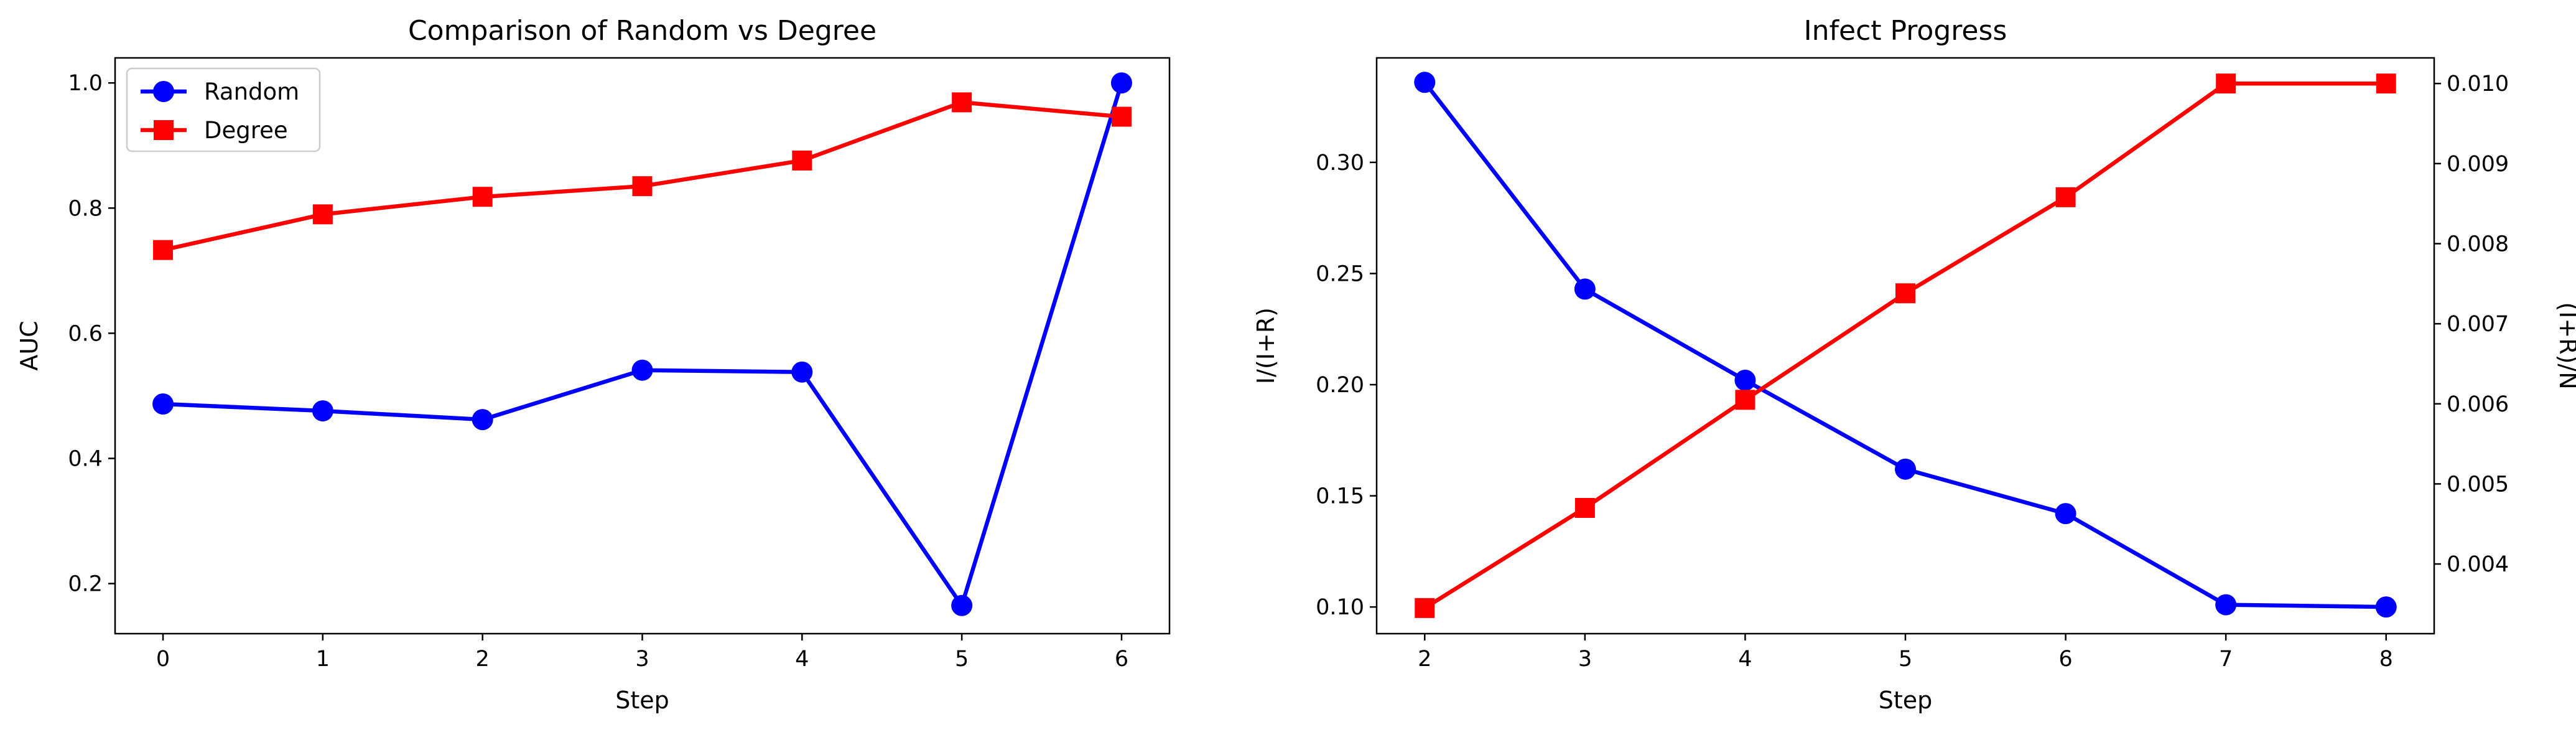 The image size is (2576, 732). Describe the element at coordinates (1266, 345) in the screenshot. I see `y-axis-label: I/(I+R)` at that location.